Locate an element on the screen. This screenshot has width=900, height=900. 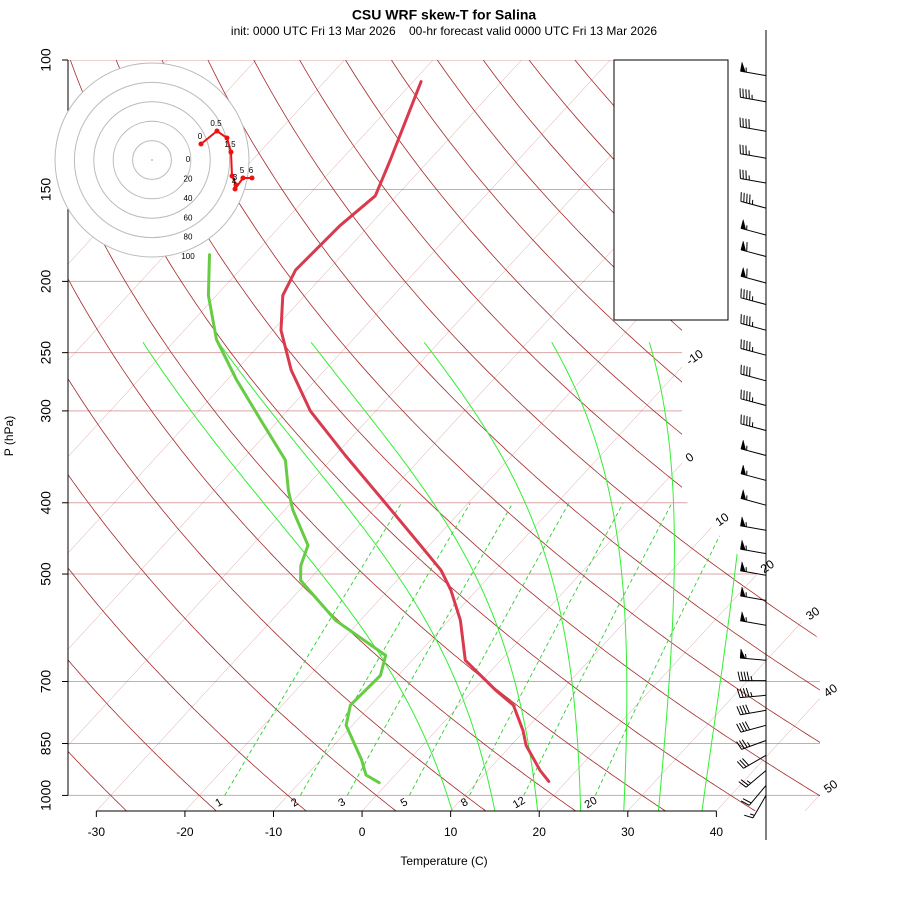
mixing-ratio-label: 1 is located at coordinates (218, 802).